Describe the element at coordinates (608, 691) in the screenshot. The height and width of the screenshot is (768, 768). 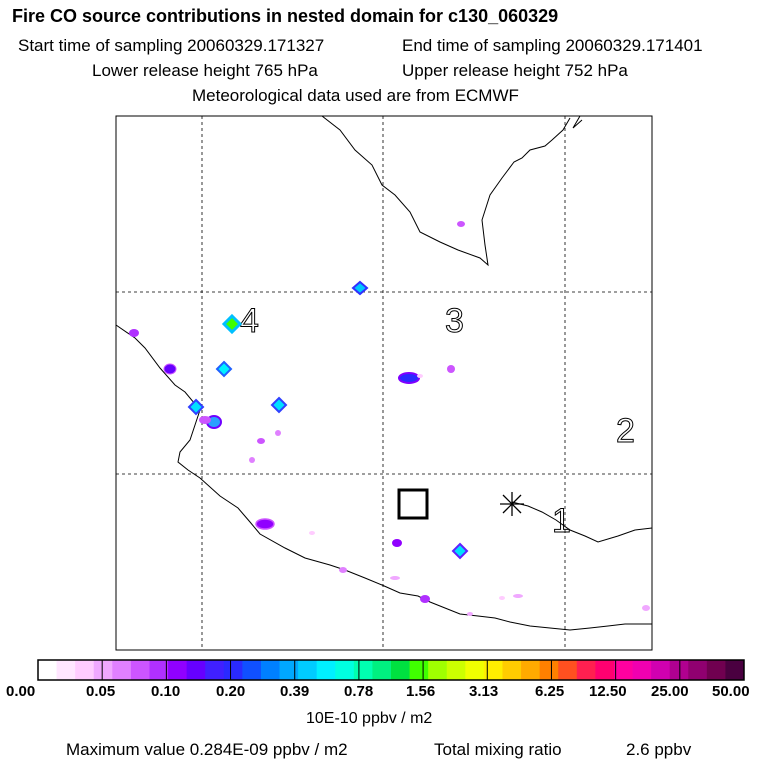
I see `colorbar-tick-label: 12.50` at that location.